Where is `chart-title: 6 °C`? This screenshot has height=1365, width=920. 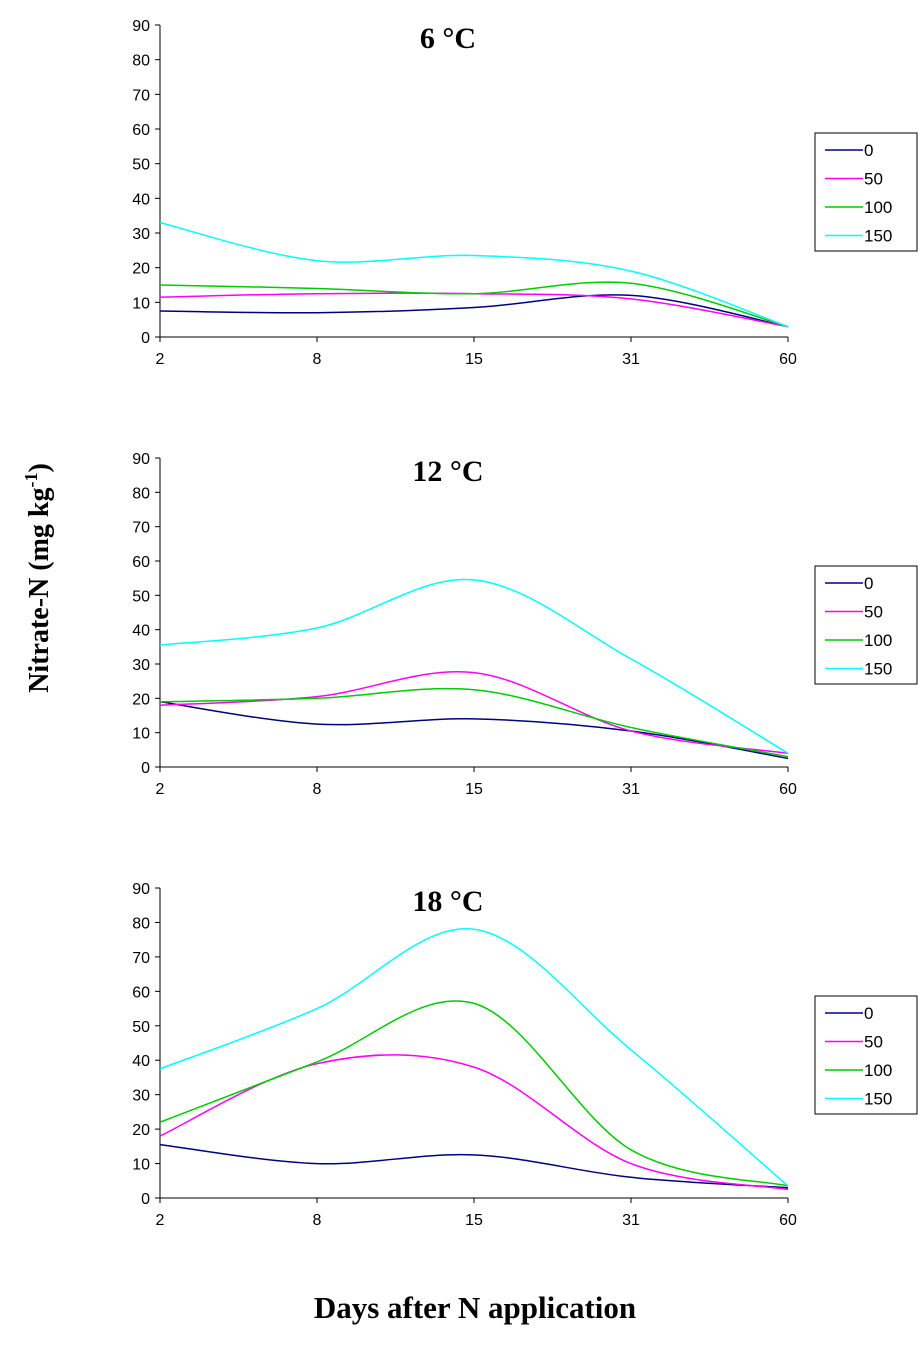 chart-title: 6 °C is located at coordinates (448, 38).